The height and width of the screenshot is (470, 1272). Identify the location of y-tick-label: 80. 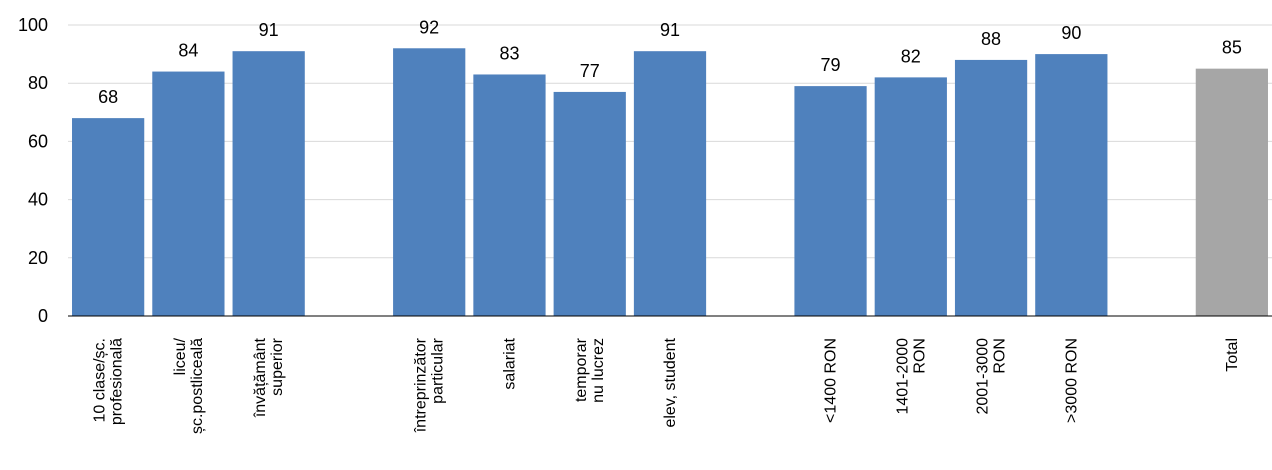
(38, 83).